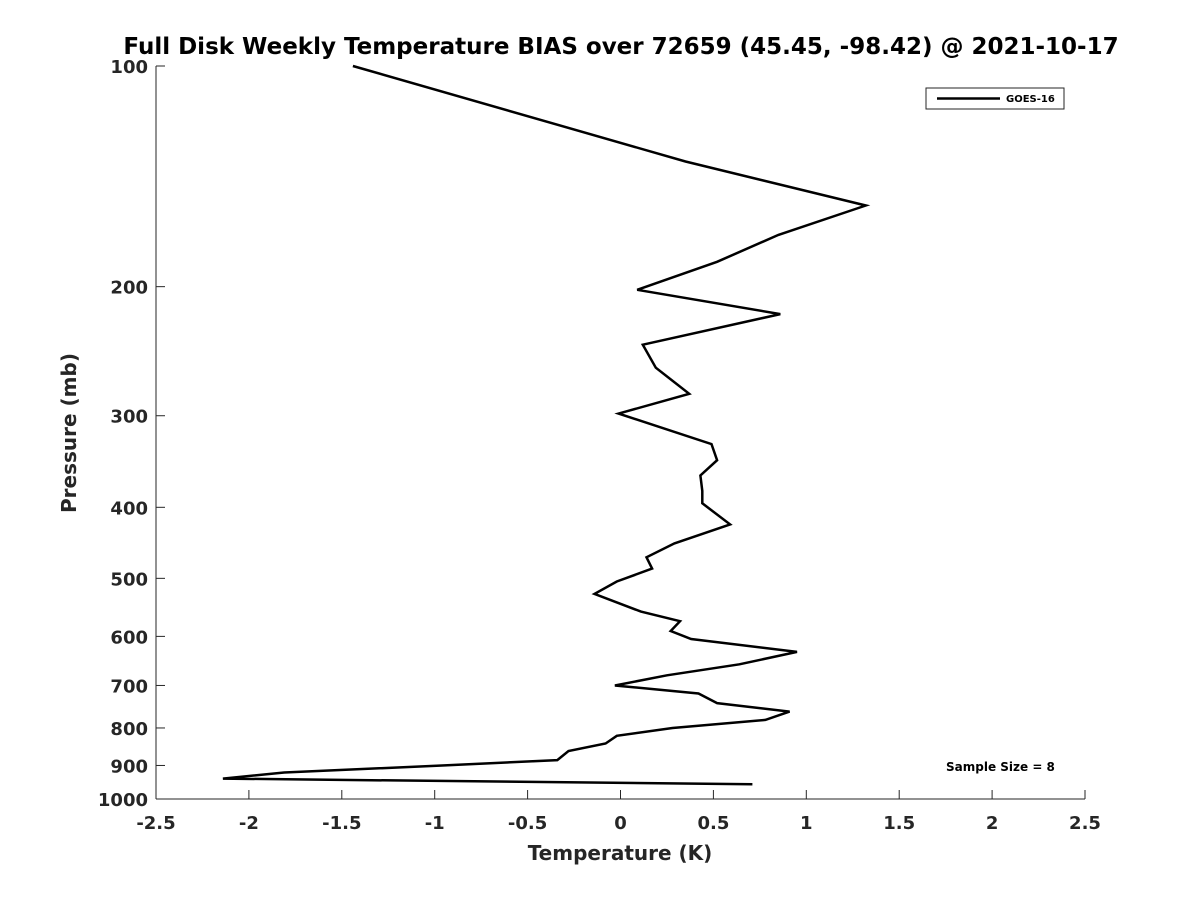 Image resolution: width=1200 pixels, height=900 pixels. I want to click on x-axis-label: Temperature (K), so click(620, 853).